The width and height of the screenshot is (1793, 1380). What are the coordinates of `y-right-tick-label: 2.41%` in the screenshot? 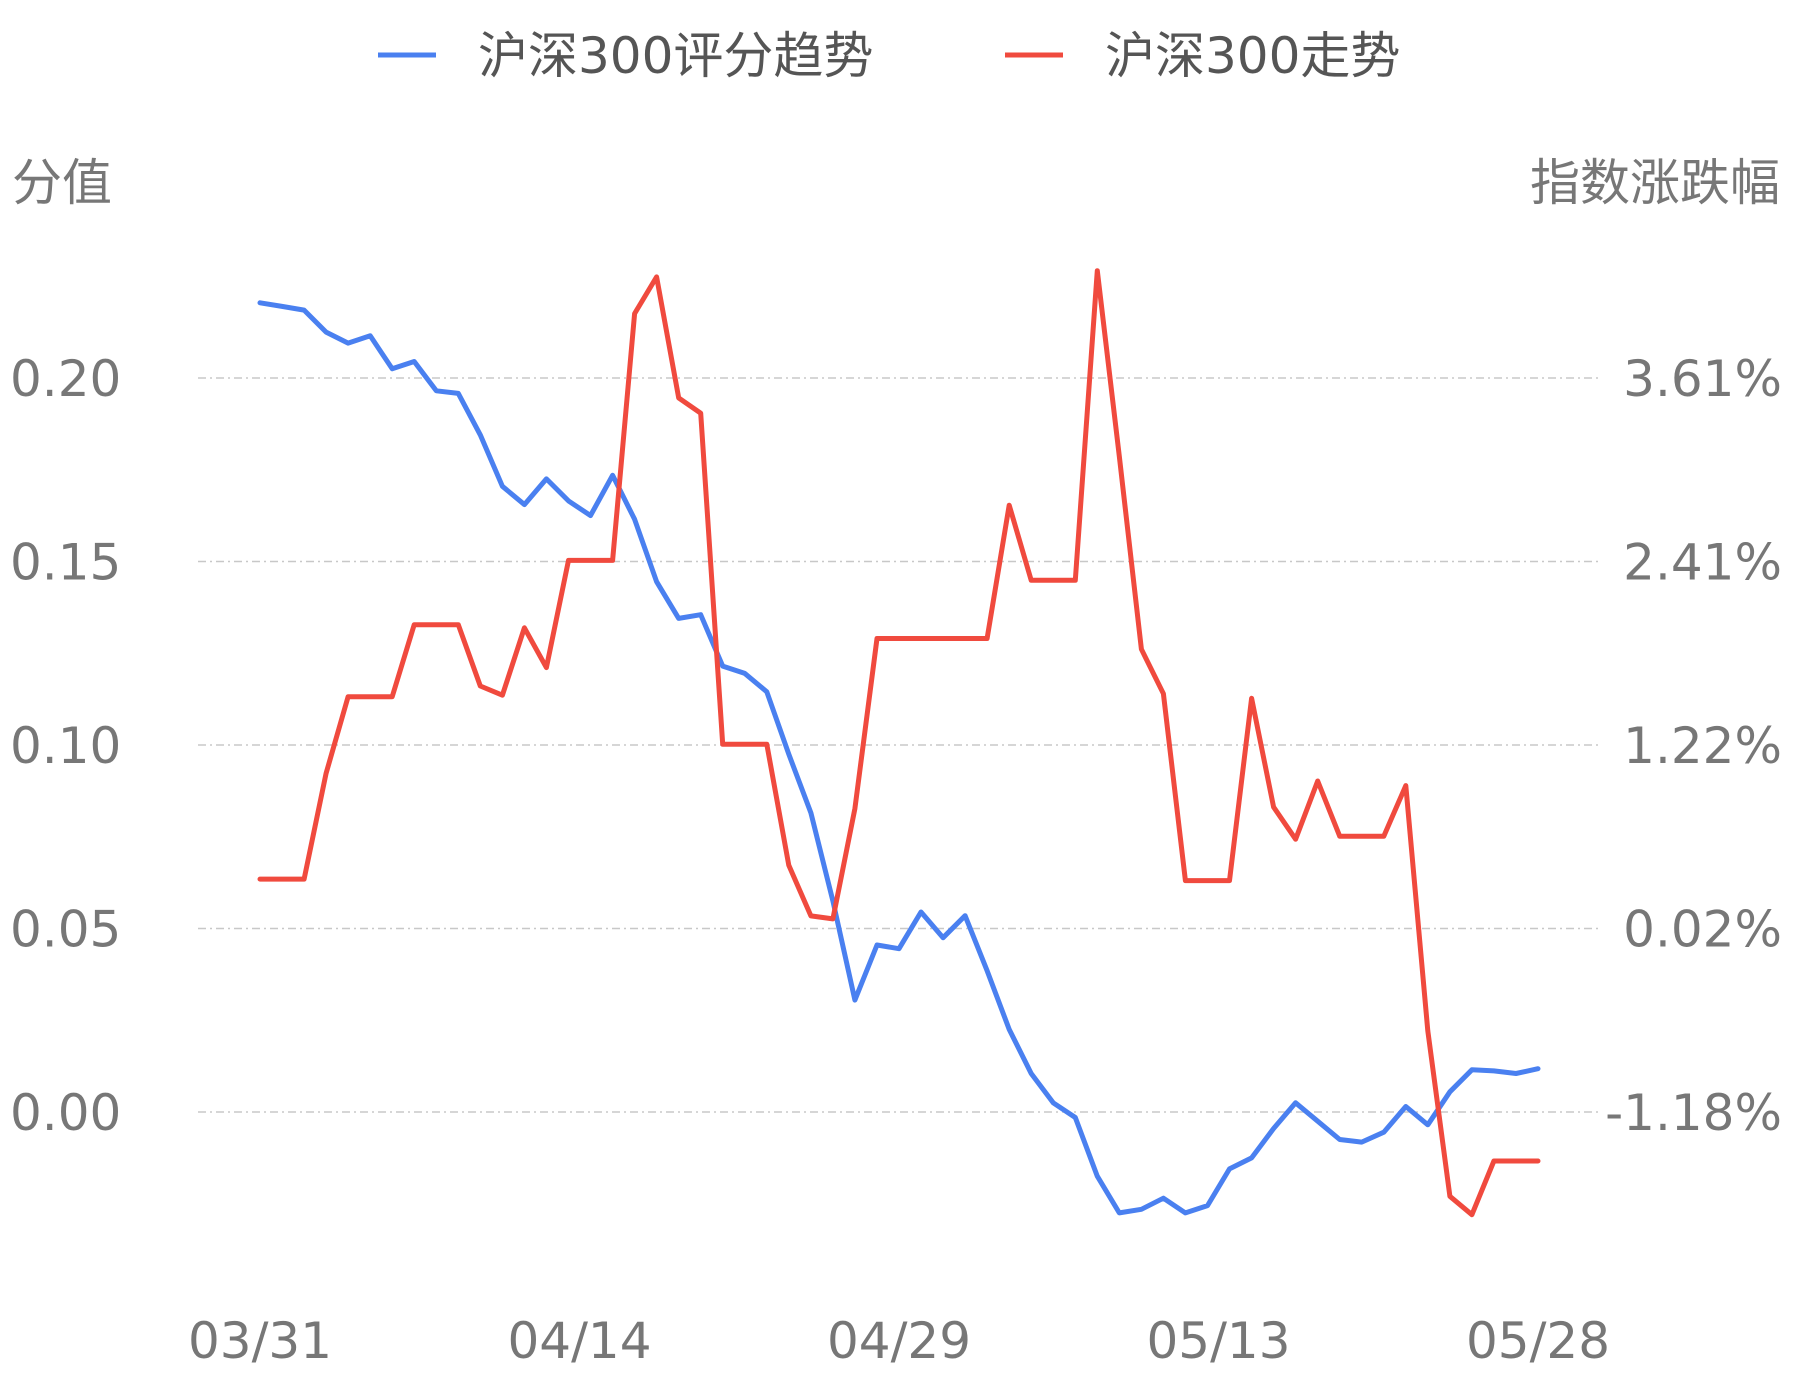 It's located at (1702, 563).